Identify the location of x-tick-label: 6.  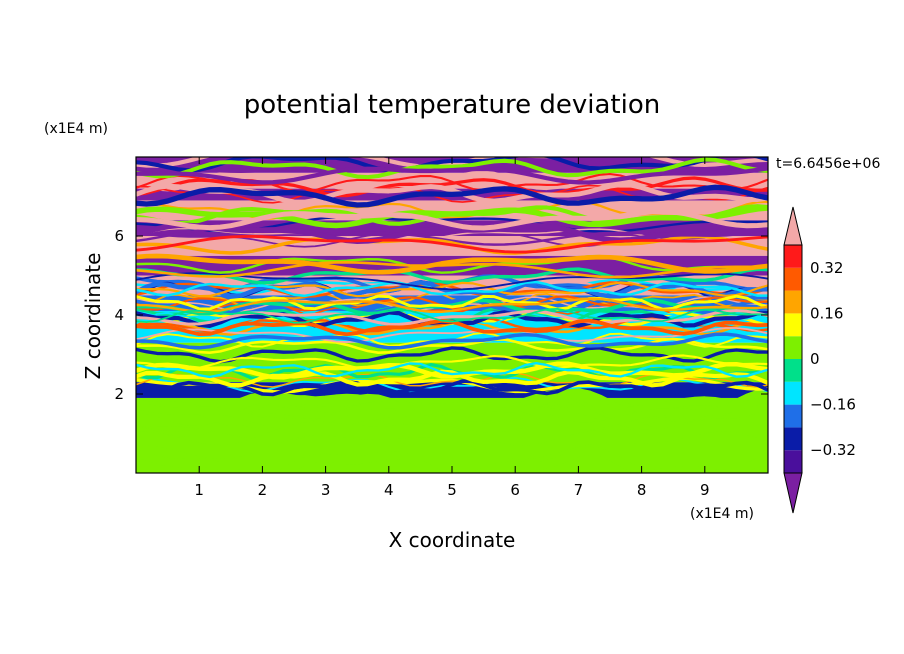
(515, 490).